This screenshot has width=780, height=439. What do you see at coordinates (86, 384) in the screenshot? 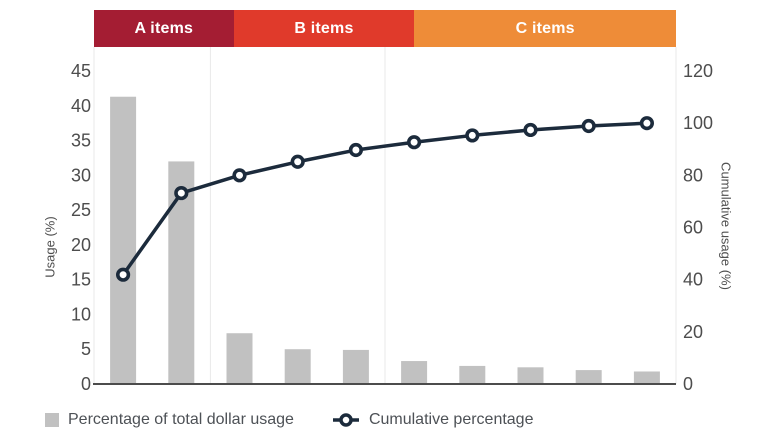
I see `left-axis-tick: 0` at bounding box center [86, 384].